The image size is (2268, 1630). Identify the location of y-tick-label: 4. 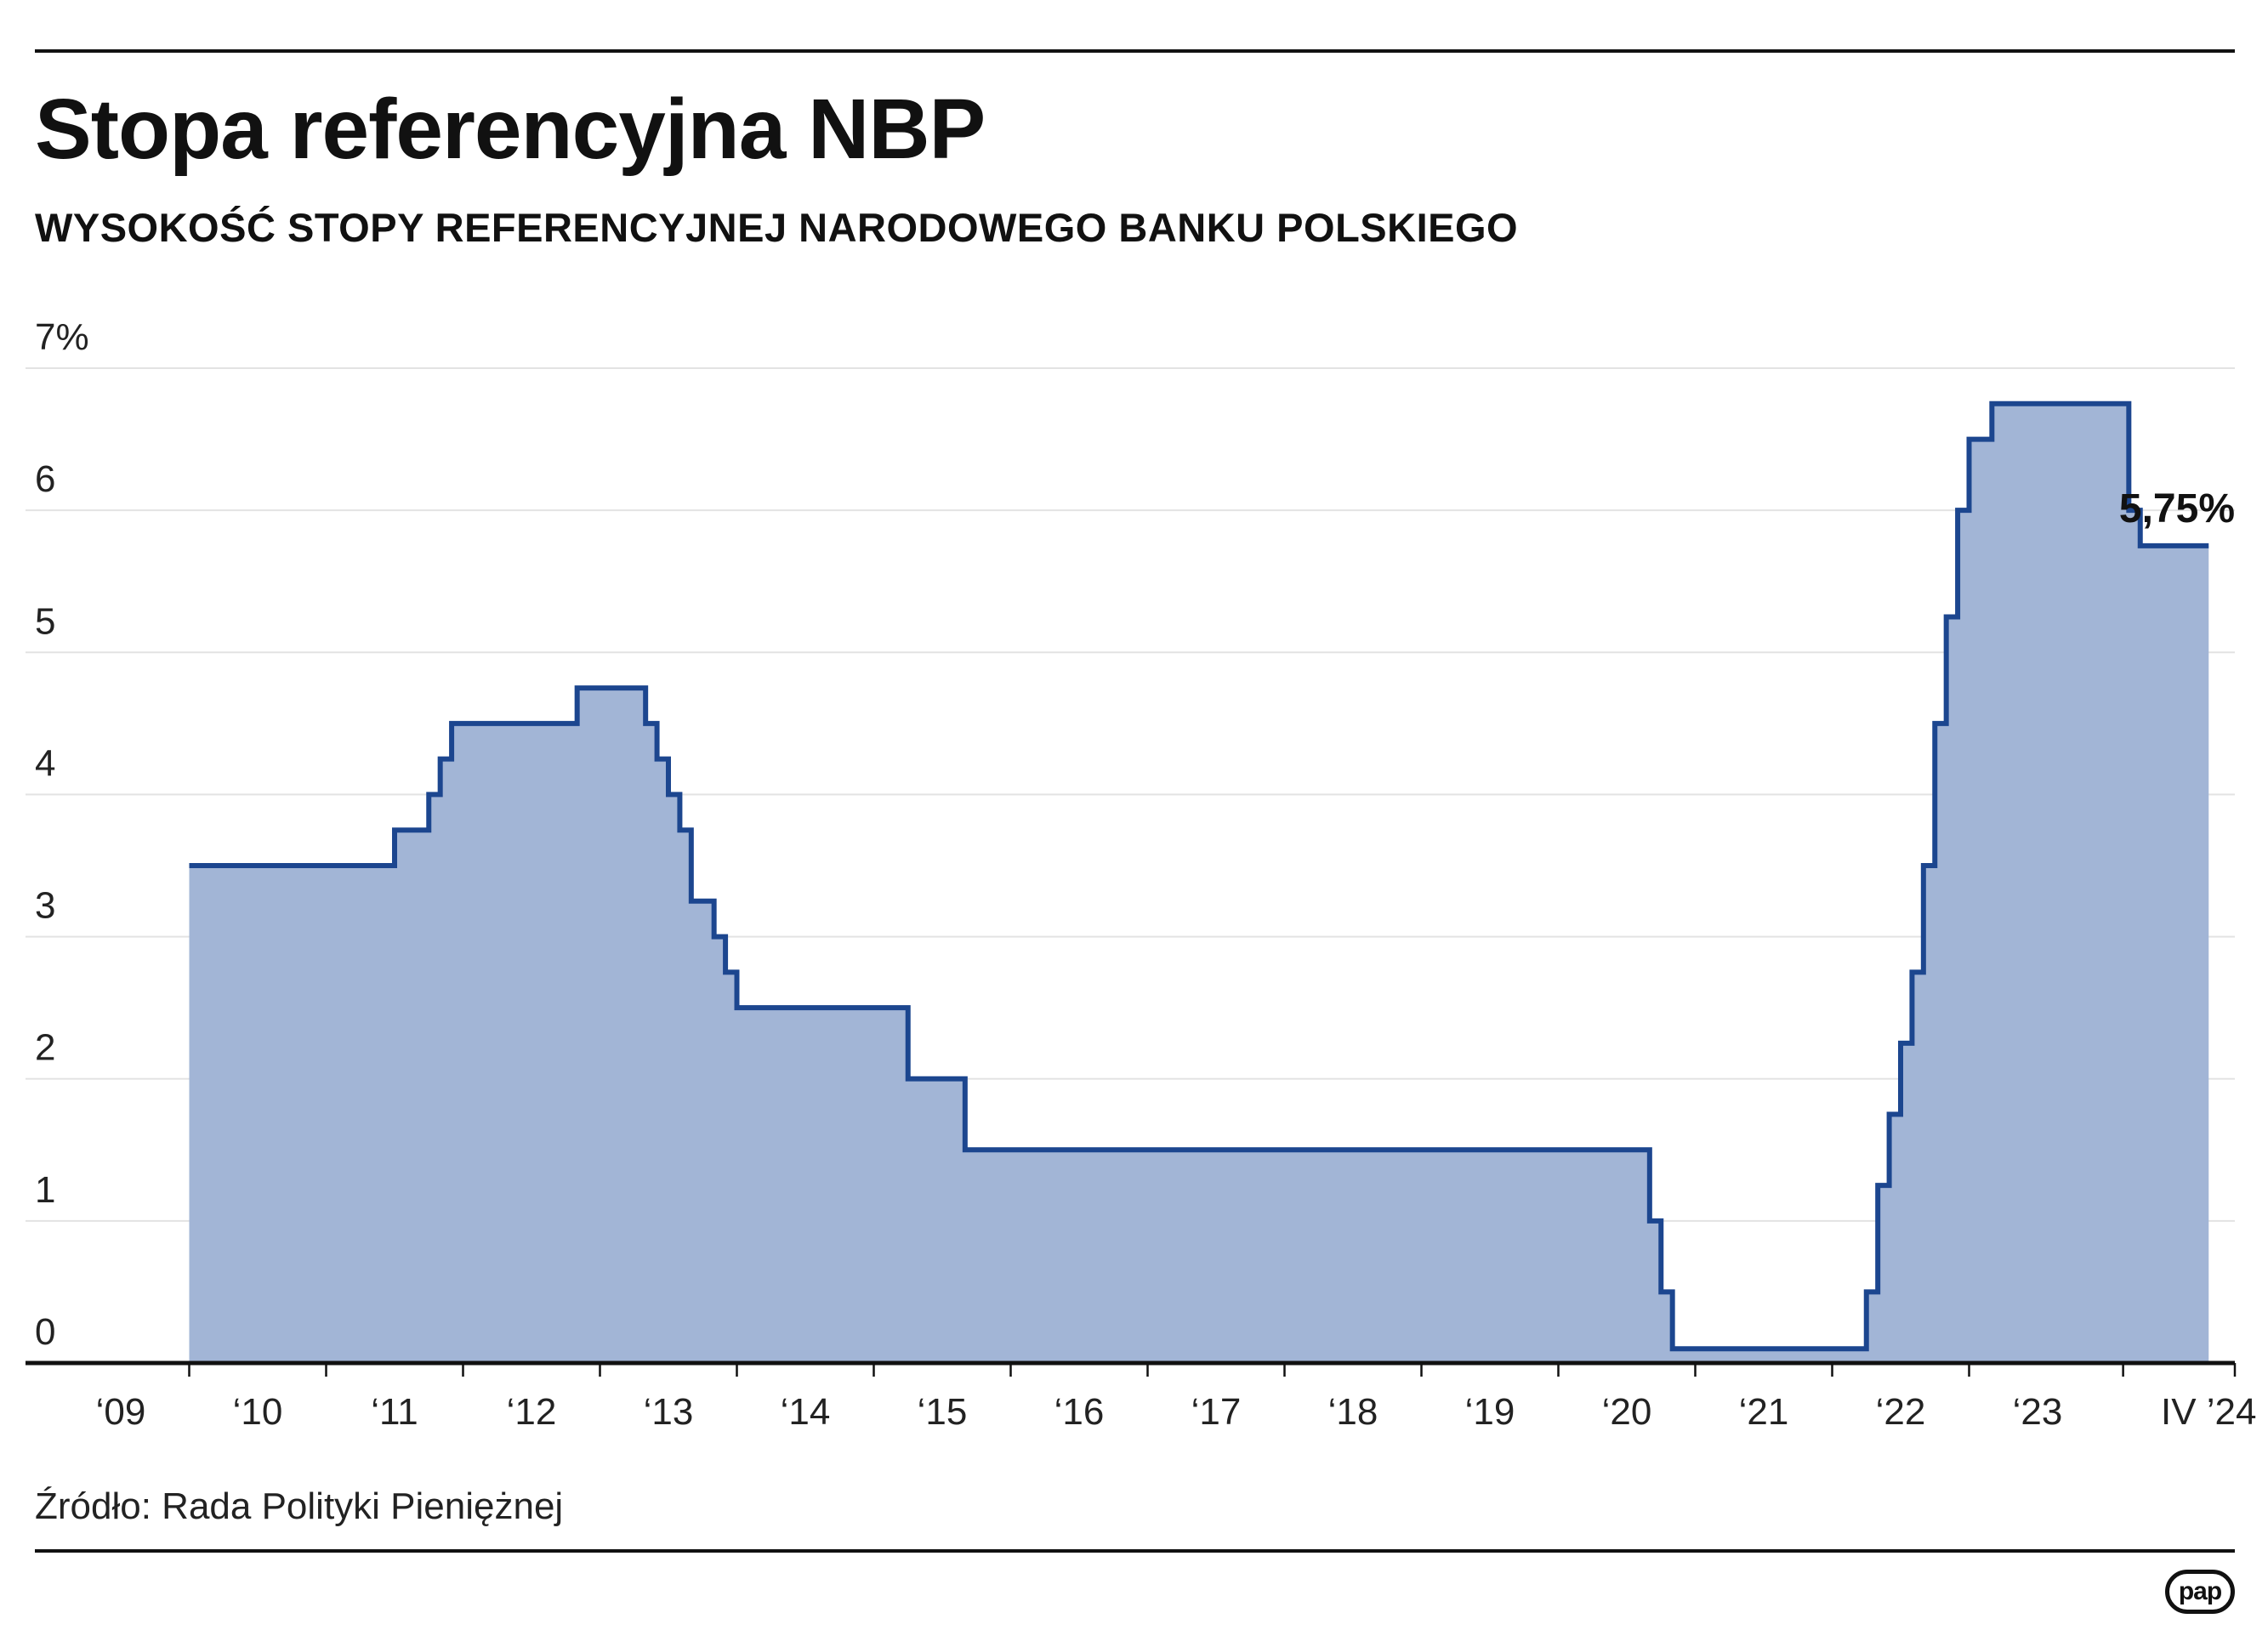
(45, 763).